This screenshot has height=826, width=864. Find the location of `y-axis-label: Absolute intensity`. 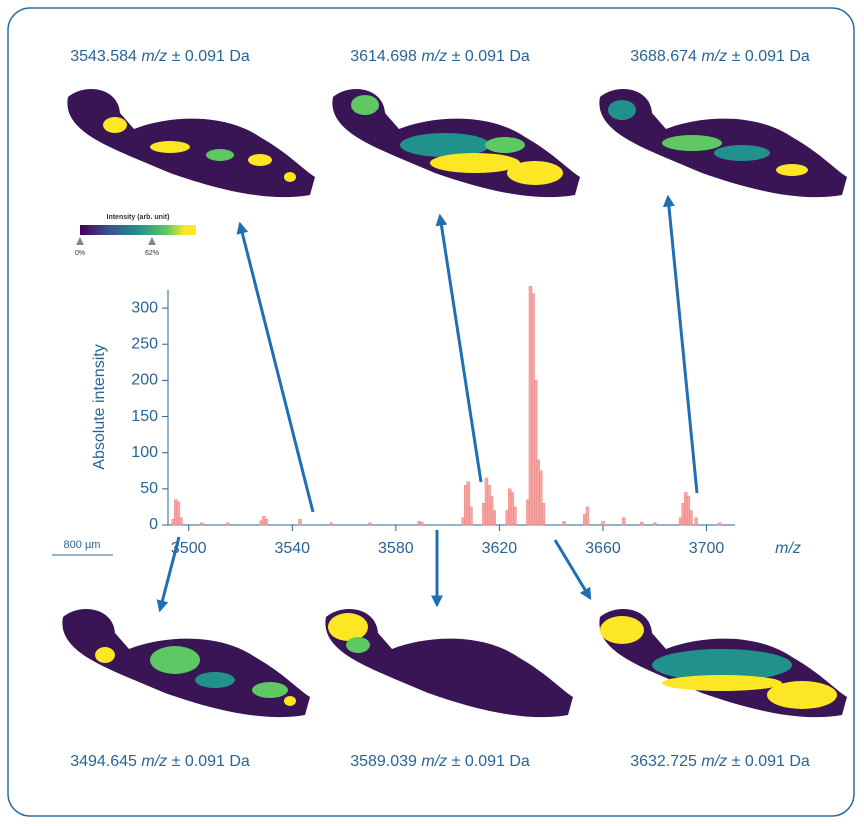

y-axis-label: Absolute intensity is located at coordinates (99, 406).